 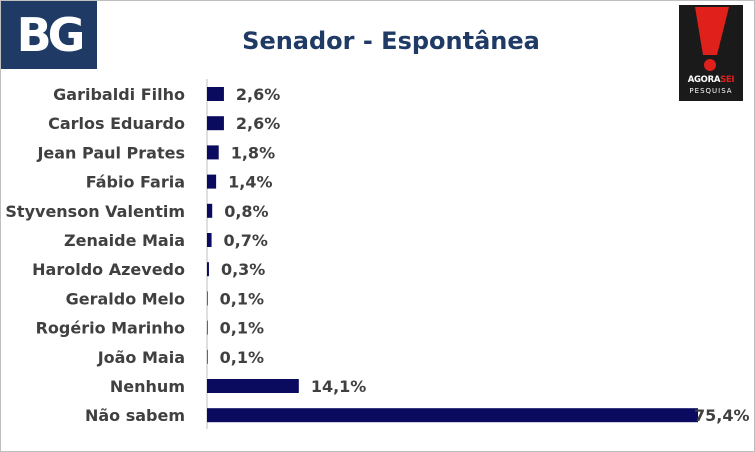 I want to click on category-label: Haroldo Azevedo, so click(x=108, y=269).